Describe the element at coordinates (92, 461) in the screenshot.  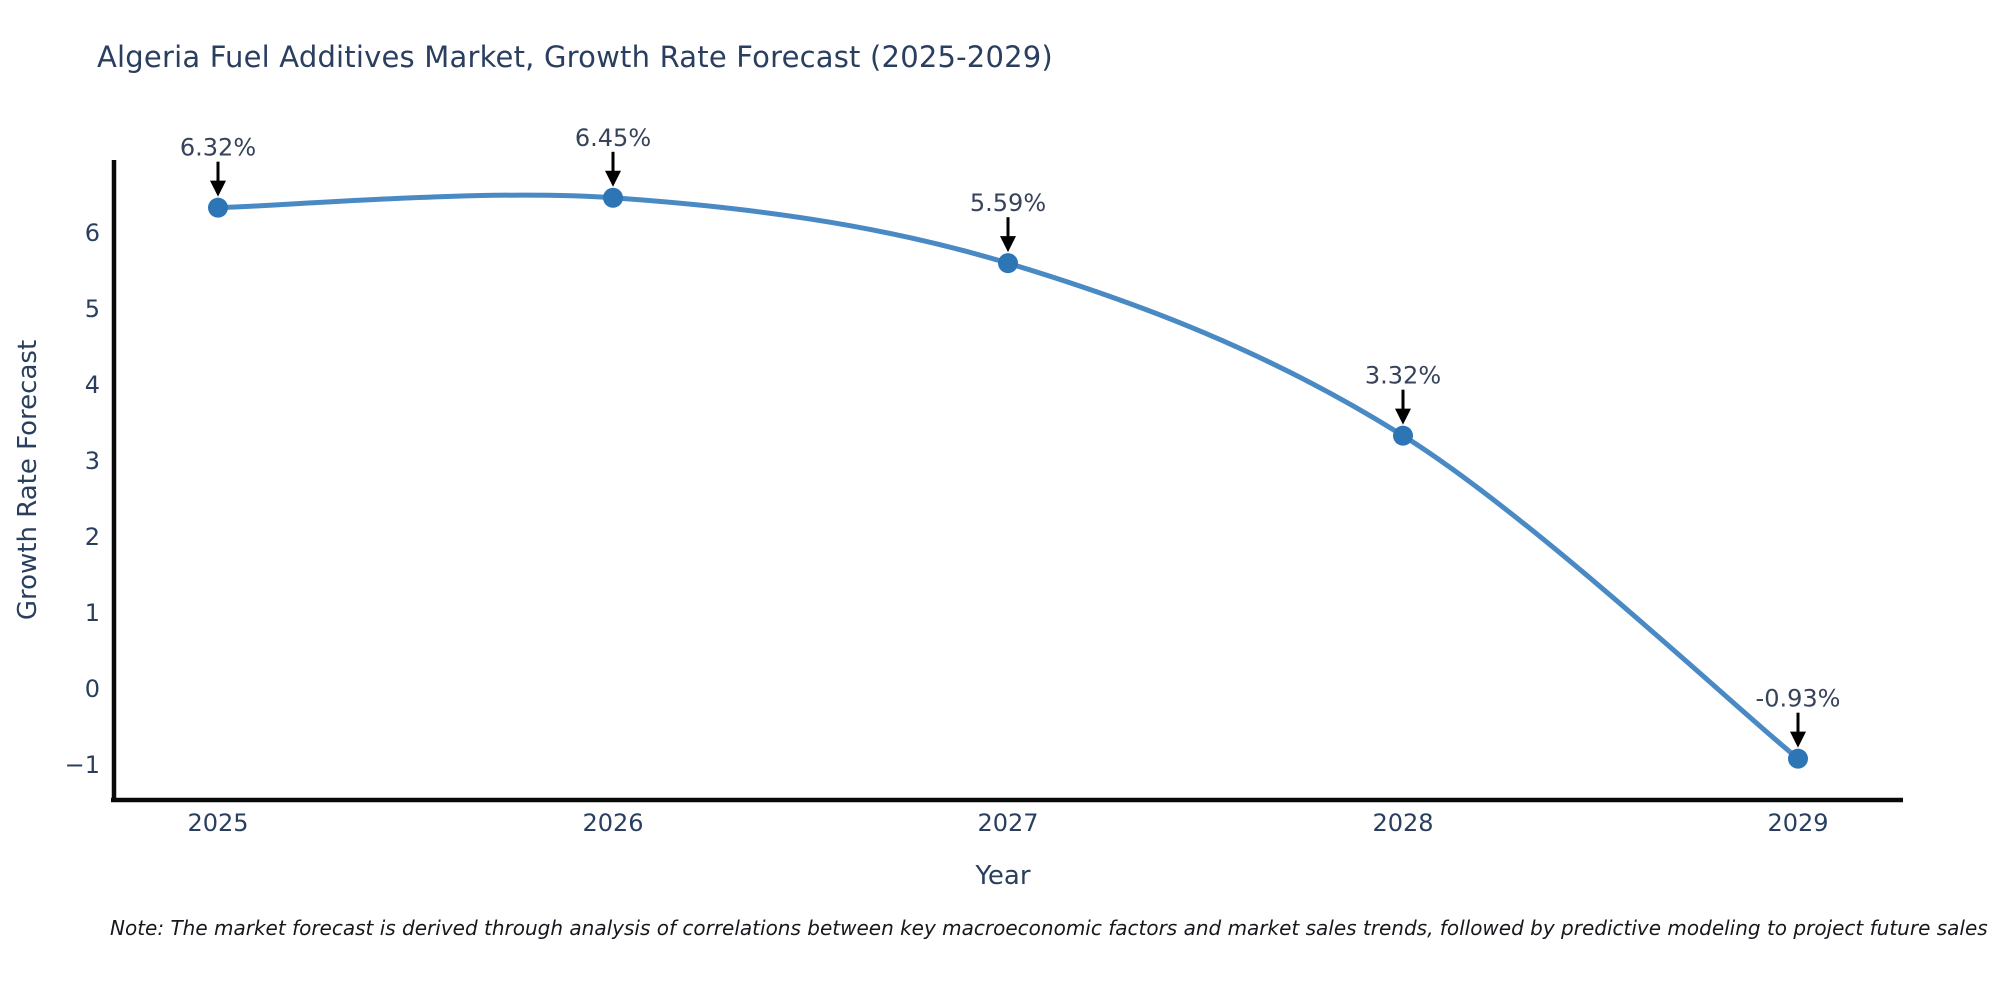
I see `y-tick-label: 3` at that location.